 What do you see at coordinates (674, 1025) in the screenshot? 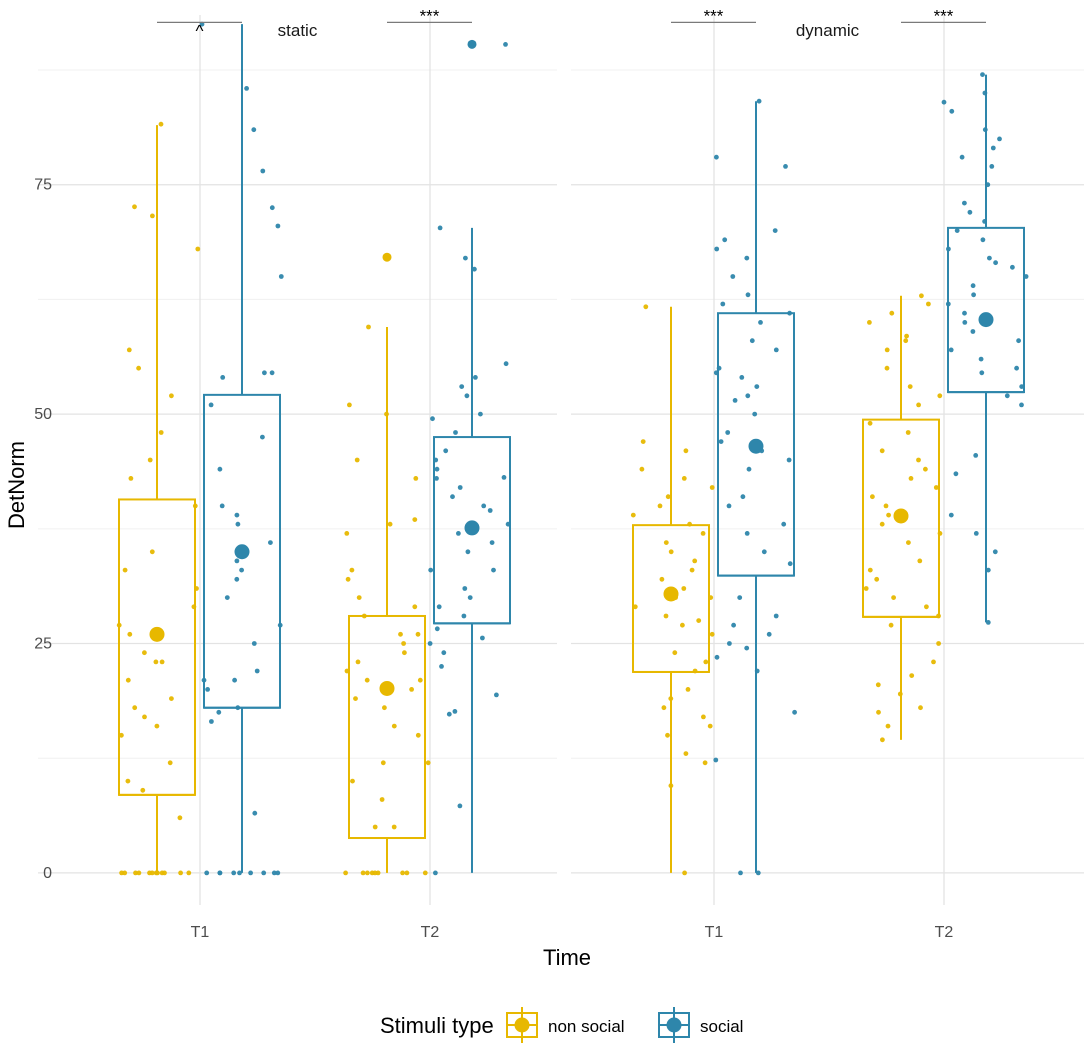
I see `legend-key-point` at bounding box center [674, 1025].